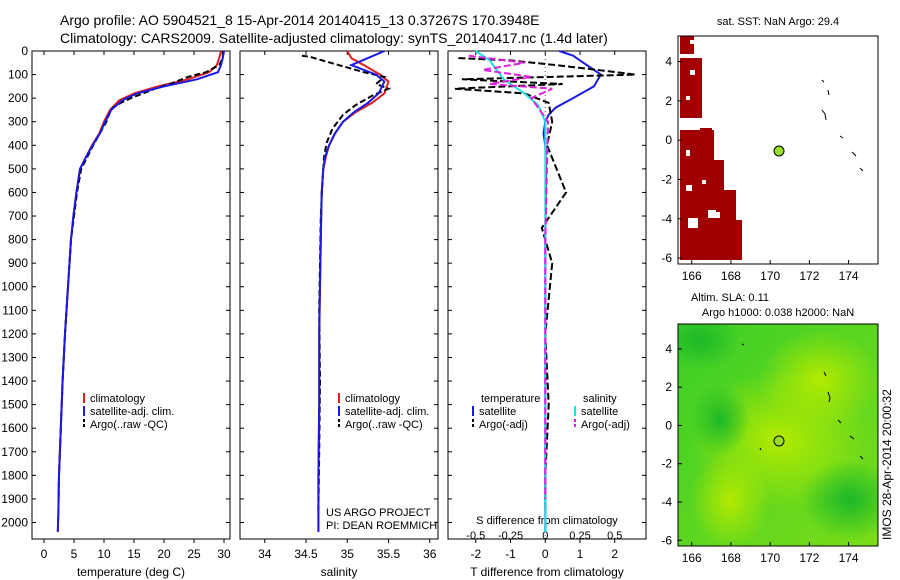 The height and width of the screenshot is (580, 900). I want to click on depth-tick-label: 1600, so click(14, 428).